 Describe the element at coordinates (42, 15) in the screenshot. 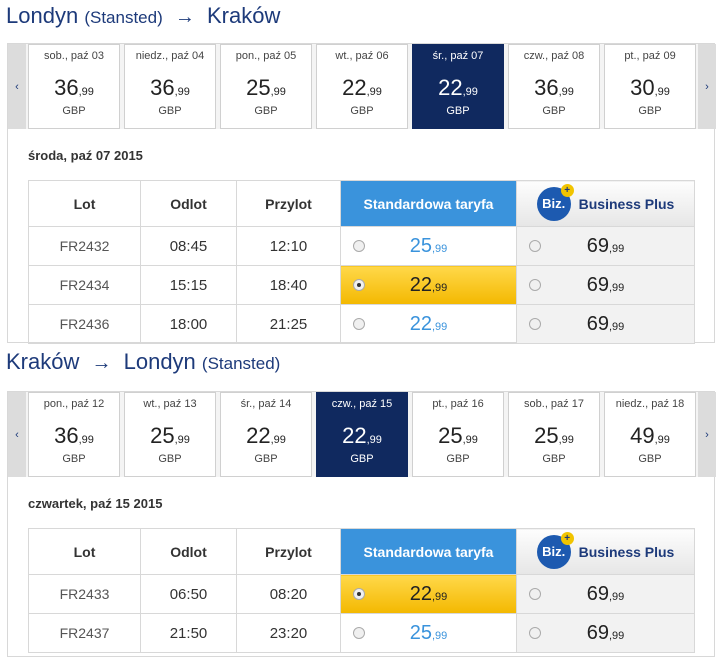

I see `outbound-origin: Londyn` at that location.